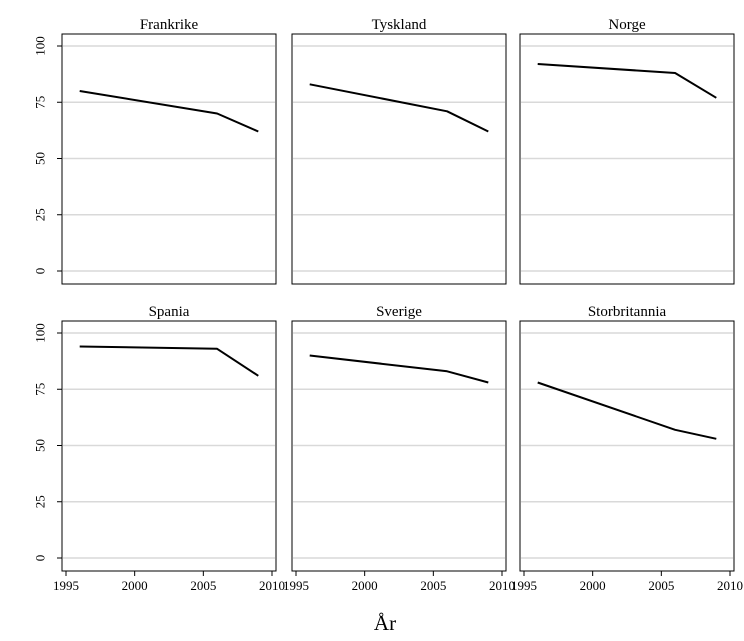  Describe the element at coordinates (155, 151) in the screenshot. I see `panel-frankrike: Frankrike 0 25 50 75 100` at that location.